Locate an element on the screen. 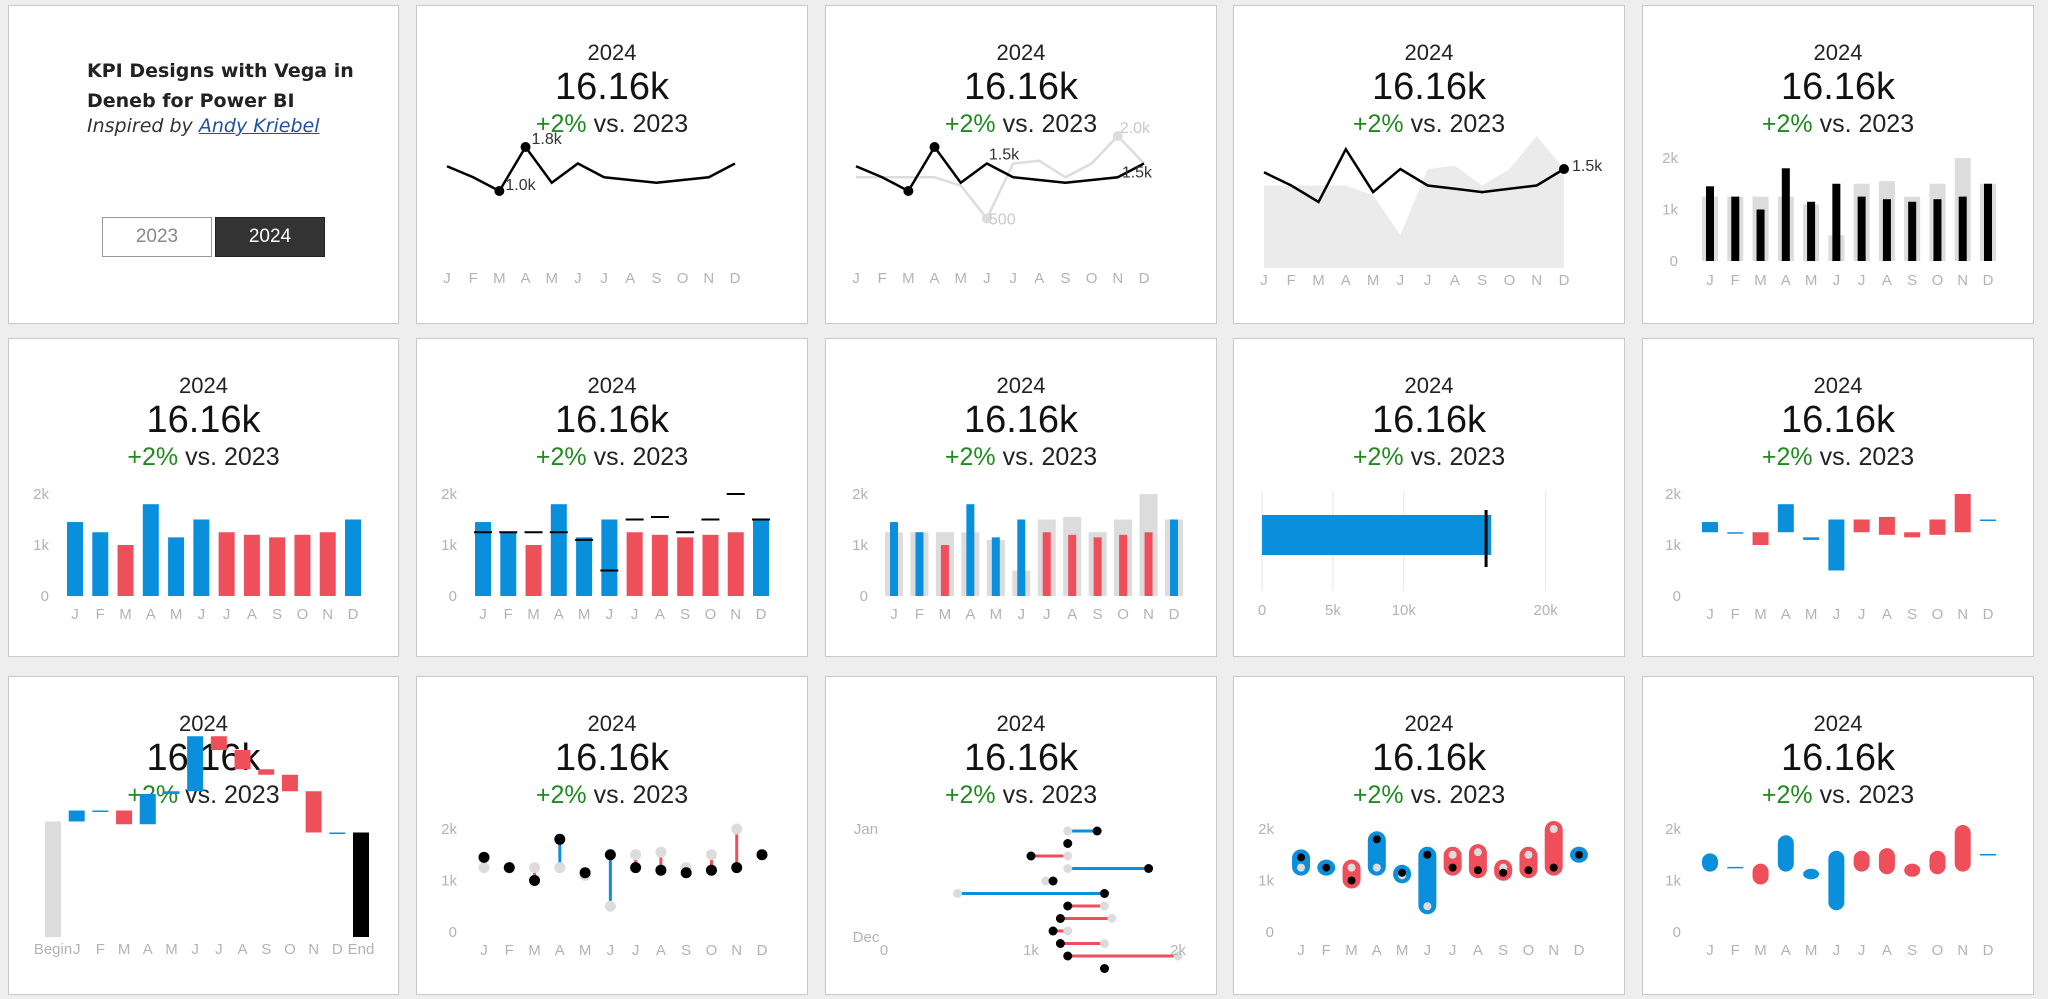 The width and height of the screenshot is (2048, 999). series-2023-line is located at coordinates (1000, 177).